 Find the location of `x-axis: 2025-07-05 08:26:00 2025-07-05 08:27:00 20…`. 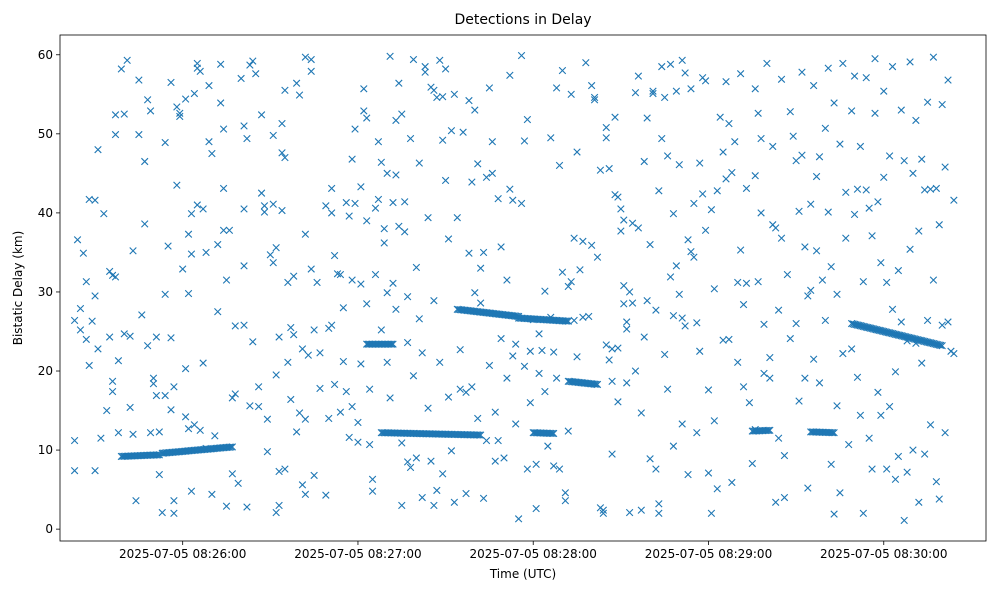

x-axis: 2025-07-05 08:26:00 2025-07-05 08:27:00 20… is located at coordinates (533, 551).